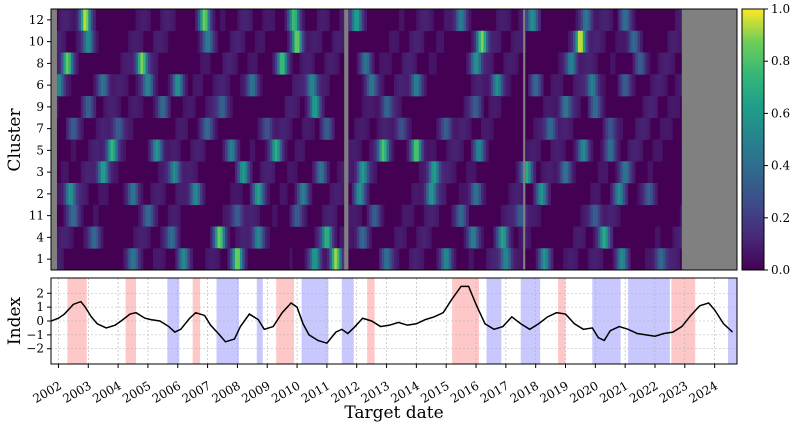 The width and height of the screenshot is (793, 428). What do you see at coordinates (392, 315) in the screenshot?
I see `index-series-line` at bounding box center [392, 315].